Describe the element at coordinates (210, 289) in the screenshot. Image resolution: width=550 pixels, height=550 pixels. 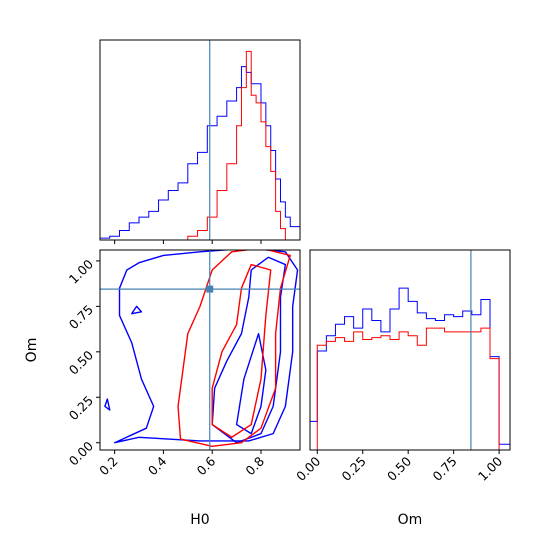
I see `contour-truth-marker` at that location.